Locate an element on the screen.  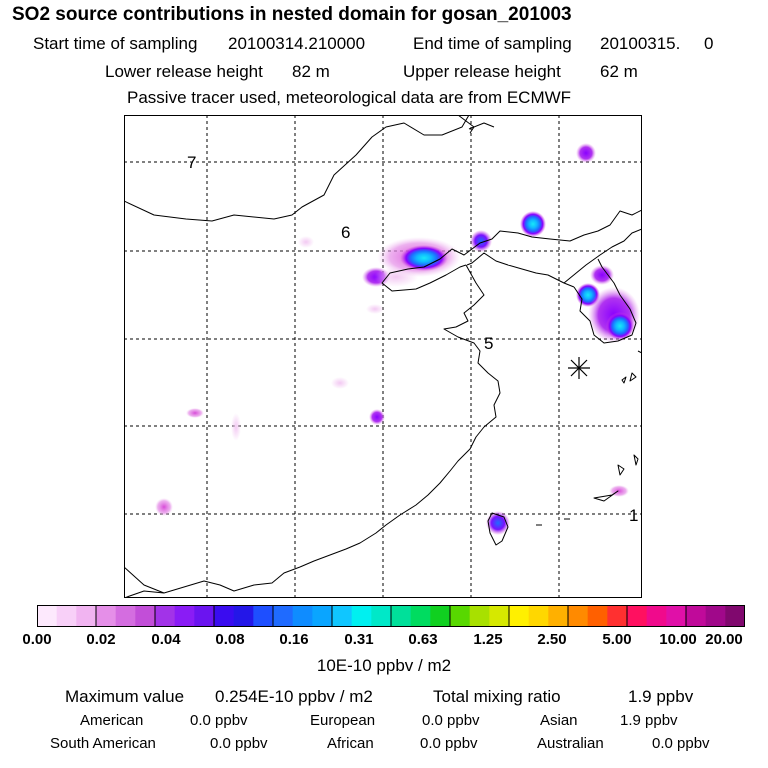
region-name: South American is located at coordinates (103, 743).